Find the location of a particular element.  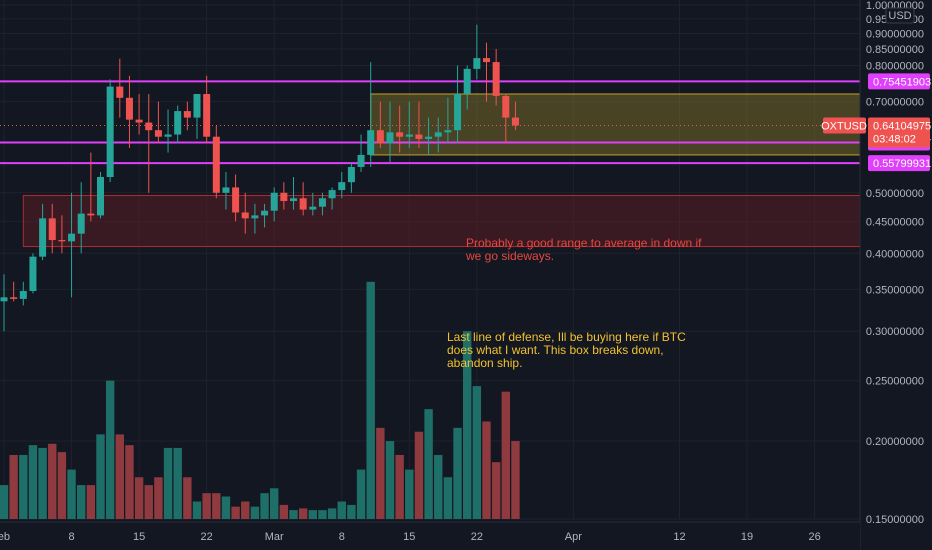

price-tick-label: 0.30000000 is located at coordinates (895, 332).